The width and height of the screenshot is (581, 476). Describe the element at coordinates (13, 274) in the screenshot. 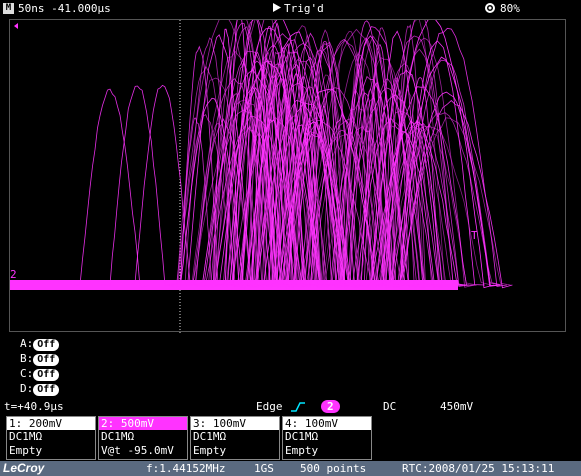

I see `channel-2-marker: 2` at that location.